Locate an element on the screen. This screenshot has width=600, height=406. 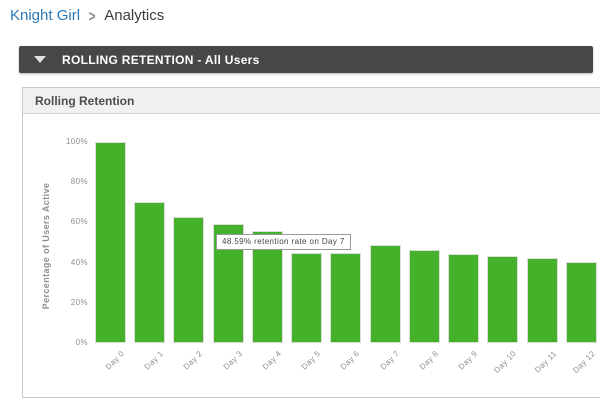
x-tick-label: Day 2 is located at coordinates (193, 360).